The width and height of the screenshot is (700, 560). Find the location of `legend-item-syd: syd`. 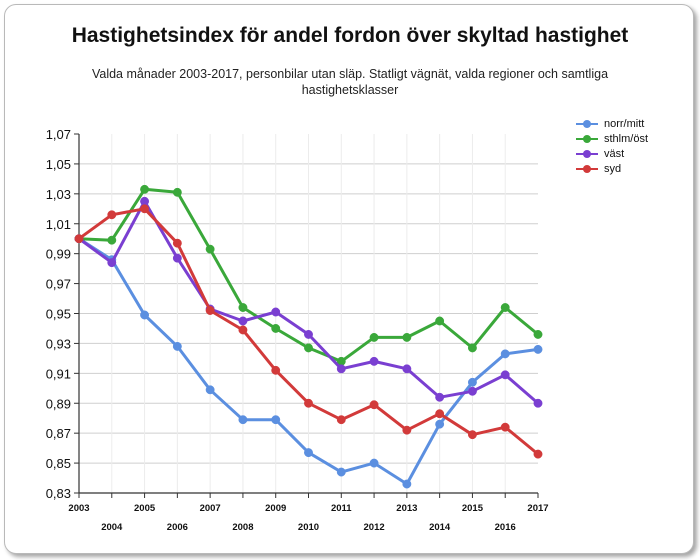

legend-item-syd: syd is located at coordinates (612, 168).